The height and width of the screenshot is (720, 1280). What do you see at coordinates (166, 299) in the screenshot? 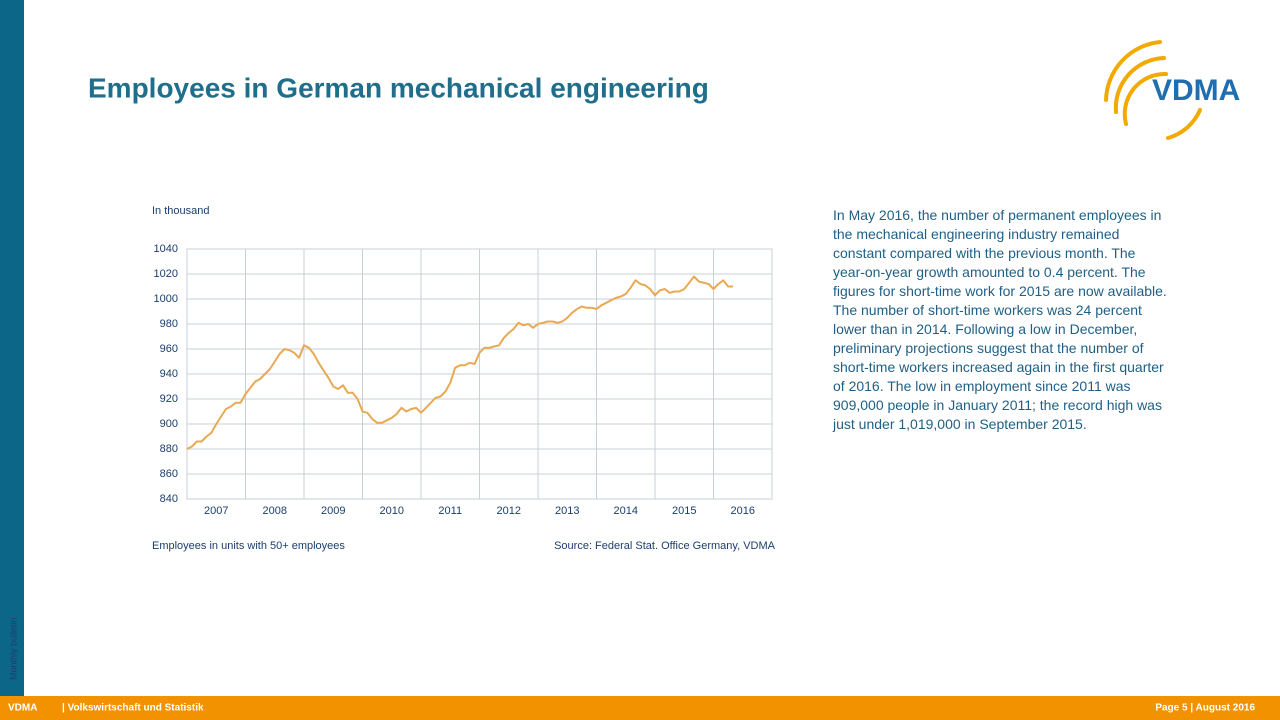
I see `y-tick-label: 1000` at bounding box center [166, 299].